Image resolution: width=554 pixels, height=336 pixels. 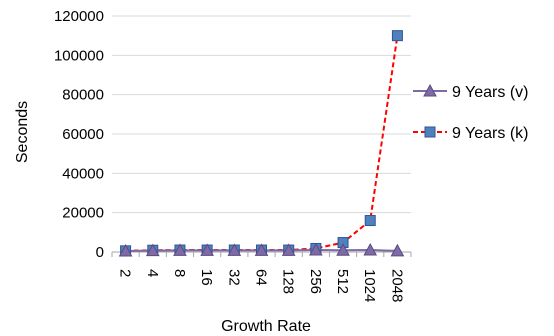 What do you see at coordinates (206, 277) in the screenshot?
I see `x-tick-label: 16` at bounding box center [206, 277].